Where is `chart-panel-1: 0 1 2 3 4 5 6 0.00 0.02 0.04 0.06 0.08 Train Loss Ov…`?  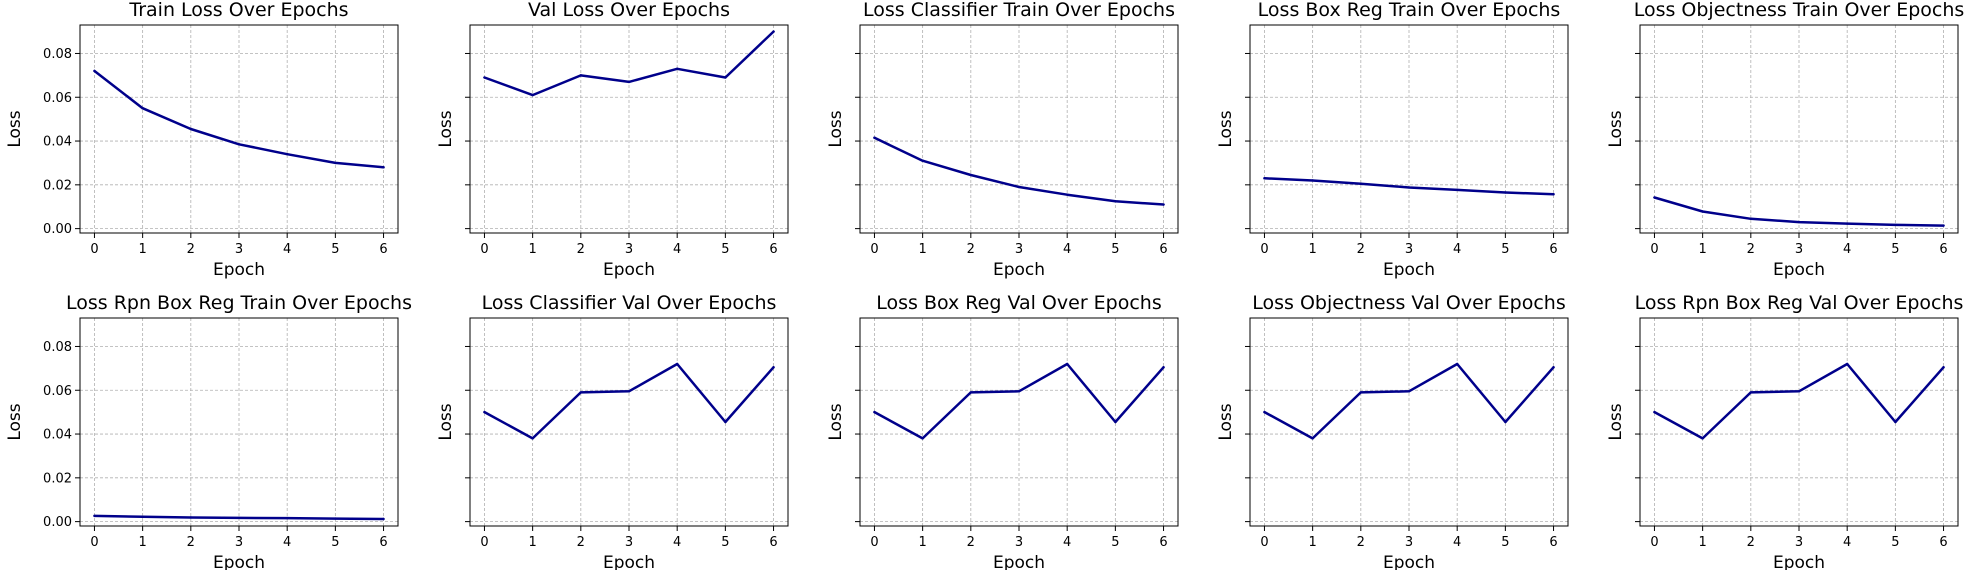
chart-panel-1: 0 1 2 3 4 5 6 0.00 0.02 0.04 0.06 0.08 Train Loss Ov… is located at coordinates (202, 140).